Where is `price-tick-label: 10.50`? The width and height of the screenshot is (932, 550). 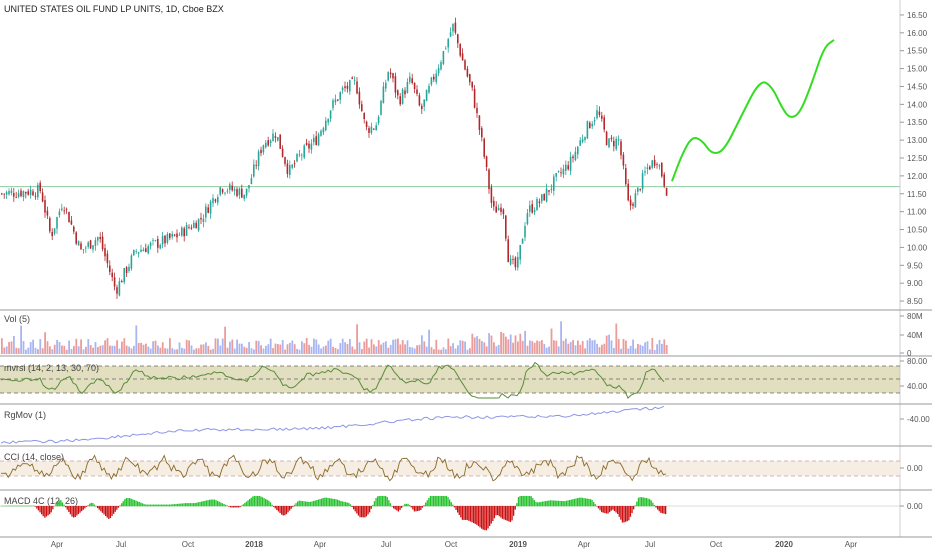
price-tick-label: 10.50 is located at coordinates (917, 230).